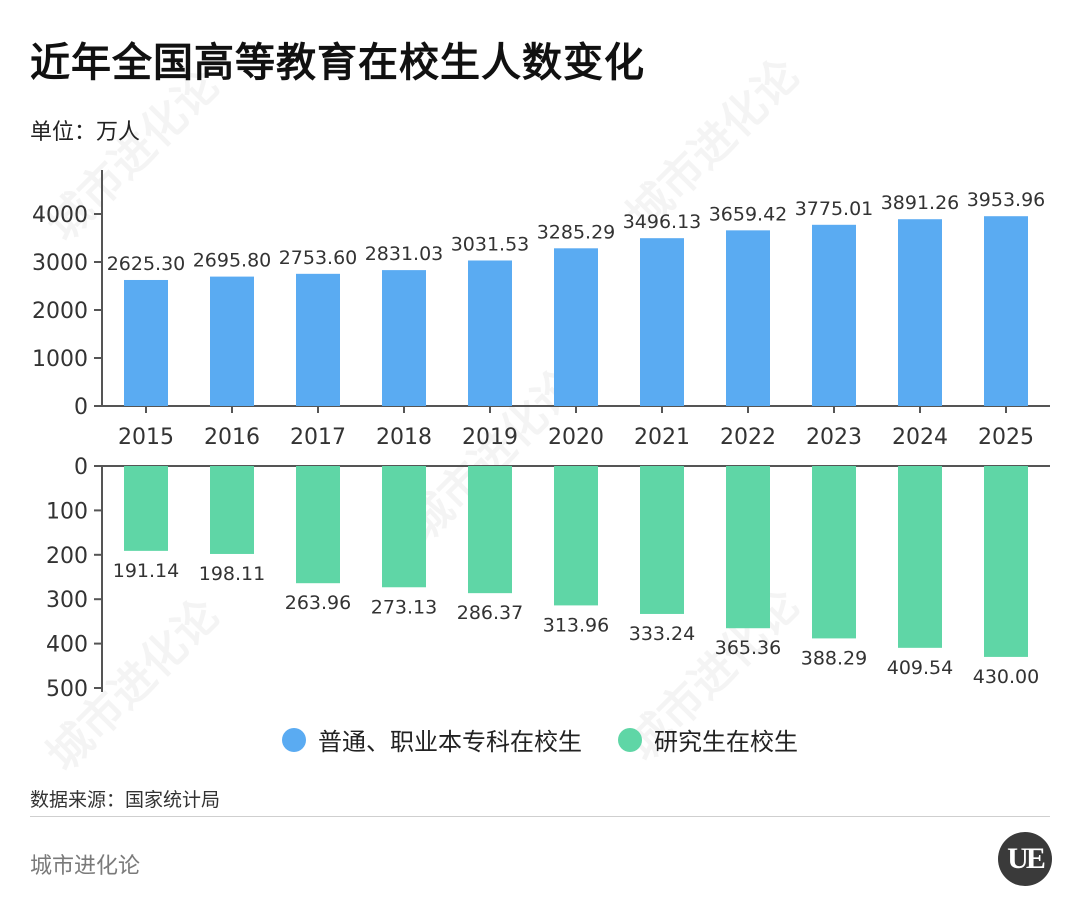  What do you see at coordinates (85, 132) in the screenshot?
I see `unit-label: 单位：万人` at bounding box center [85, 132].